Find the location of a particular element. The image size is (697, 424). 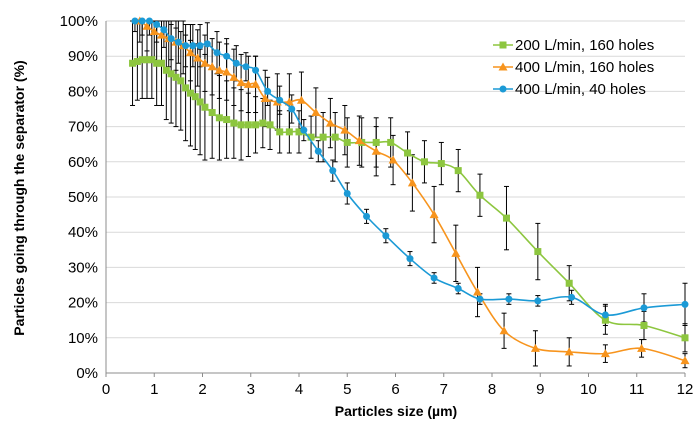

y-tick-label: 10% is located at coordinates (83, 338).